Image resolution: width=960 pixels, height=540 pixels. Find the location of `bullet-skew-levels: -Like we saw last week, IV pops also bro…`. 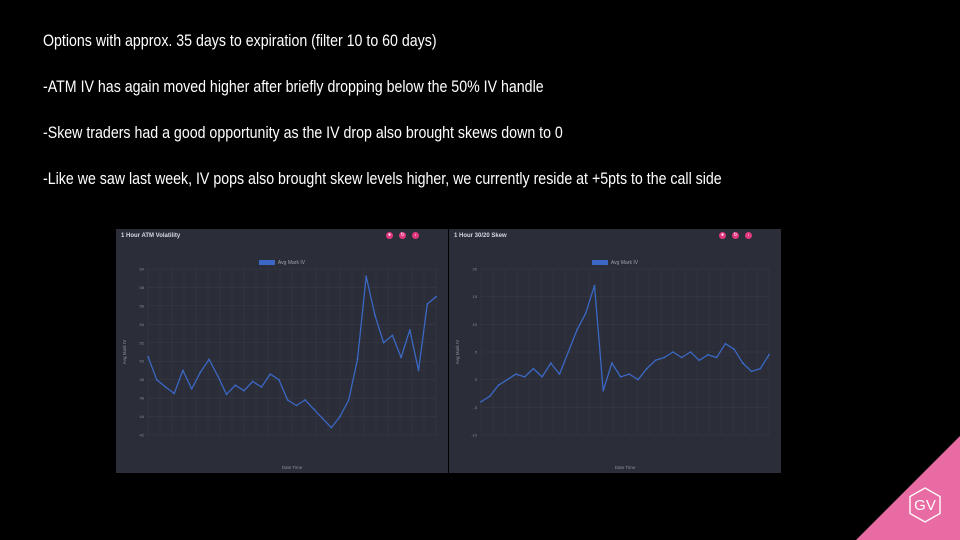

bullet-skew-levels: -Like we saw last week, IV pops also bro… is located at coordinates (382, 179).